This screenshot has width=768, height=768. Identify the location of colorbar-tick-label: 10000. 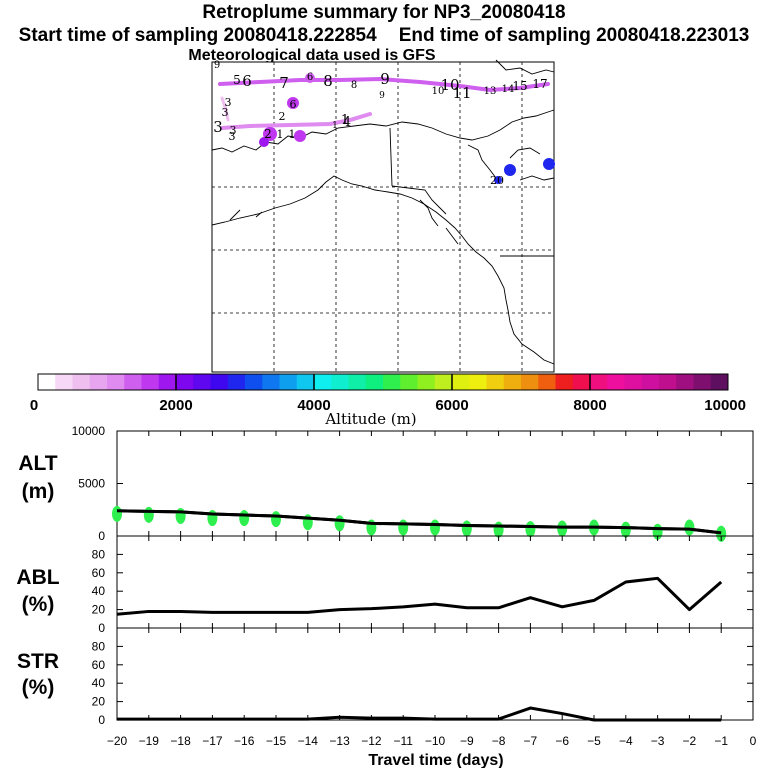
(725, 405).